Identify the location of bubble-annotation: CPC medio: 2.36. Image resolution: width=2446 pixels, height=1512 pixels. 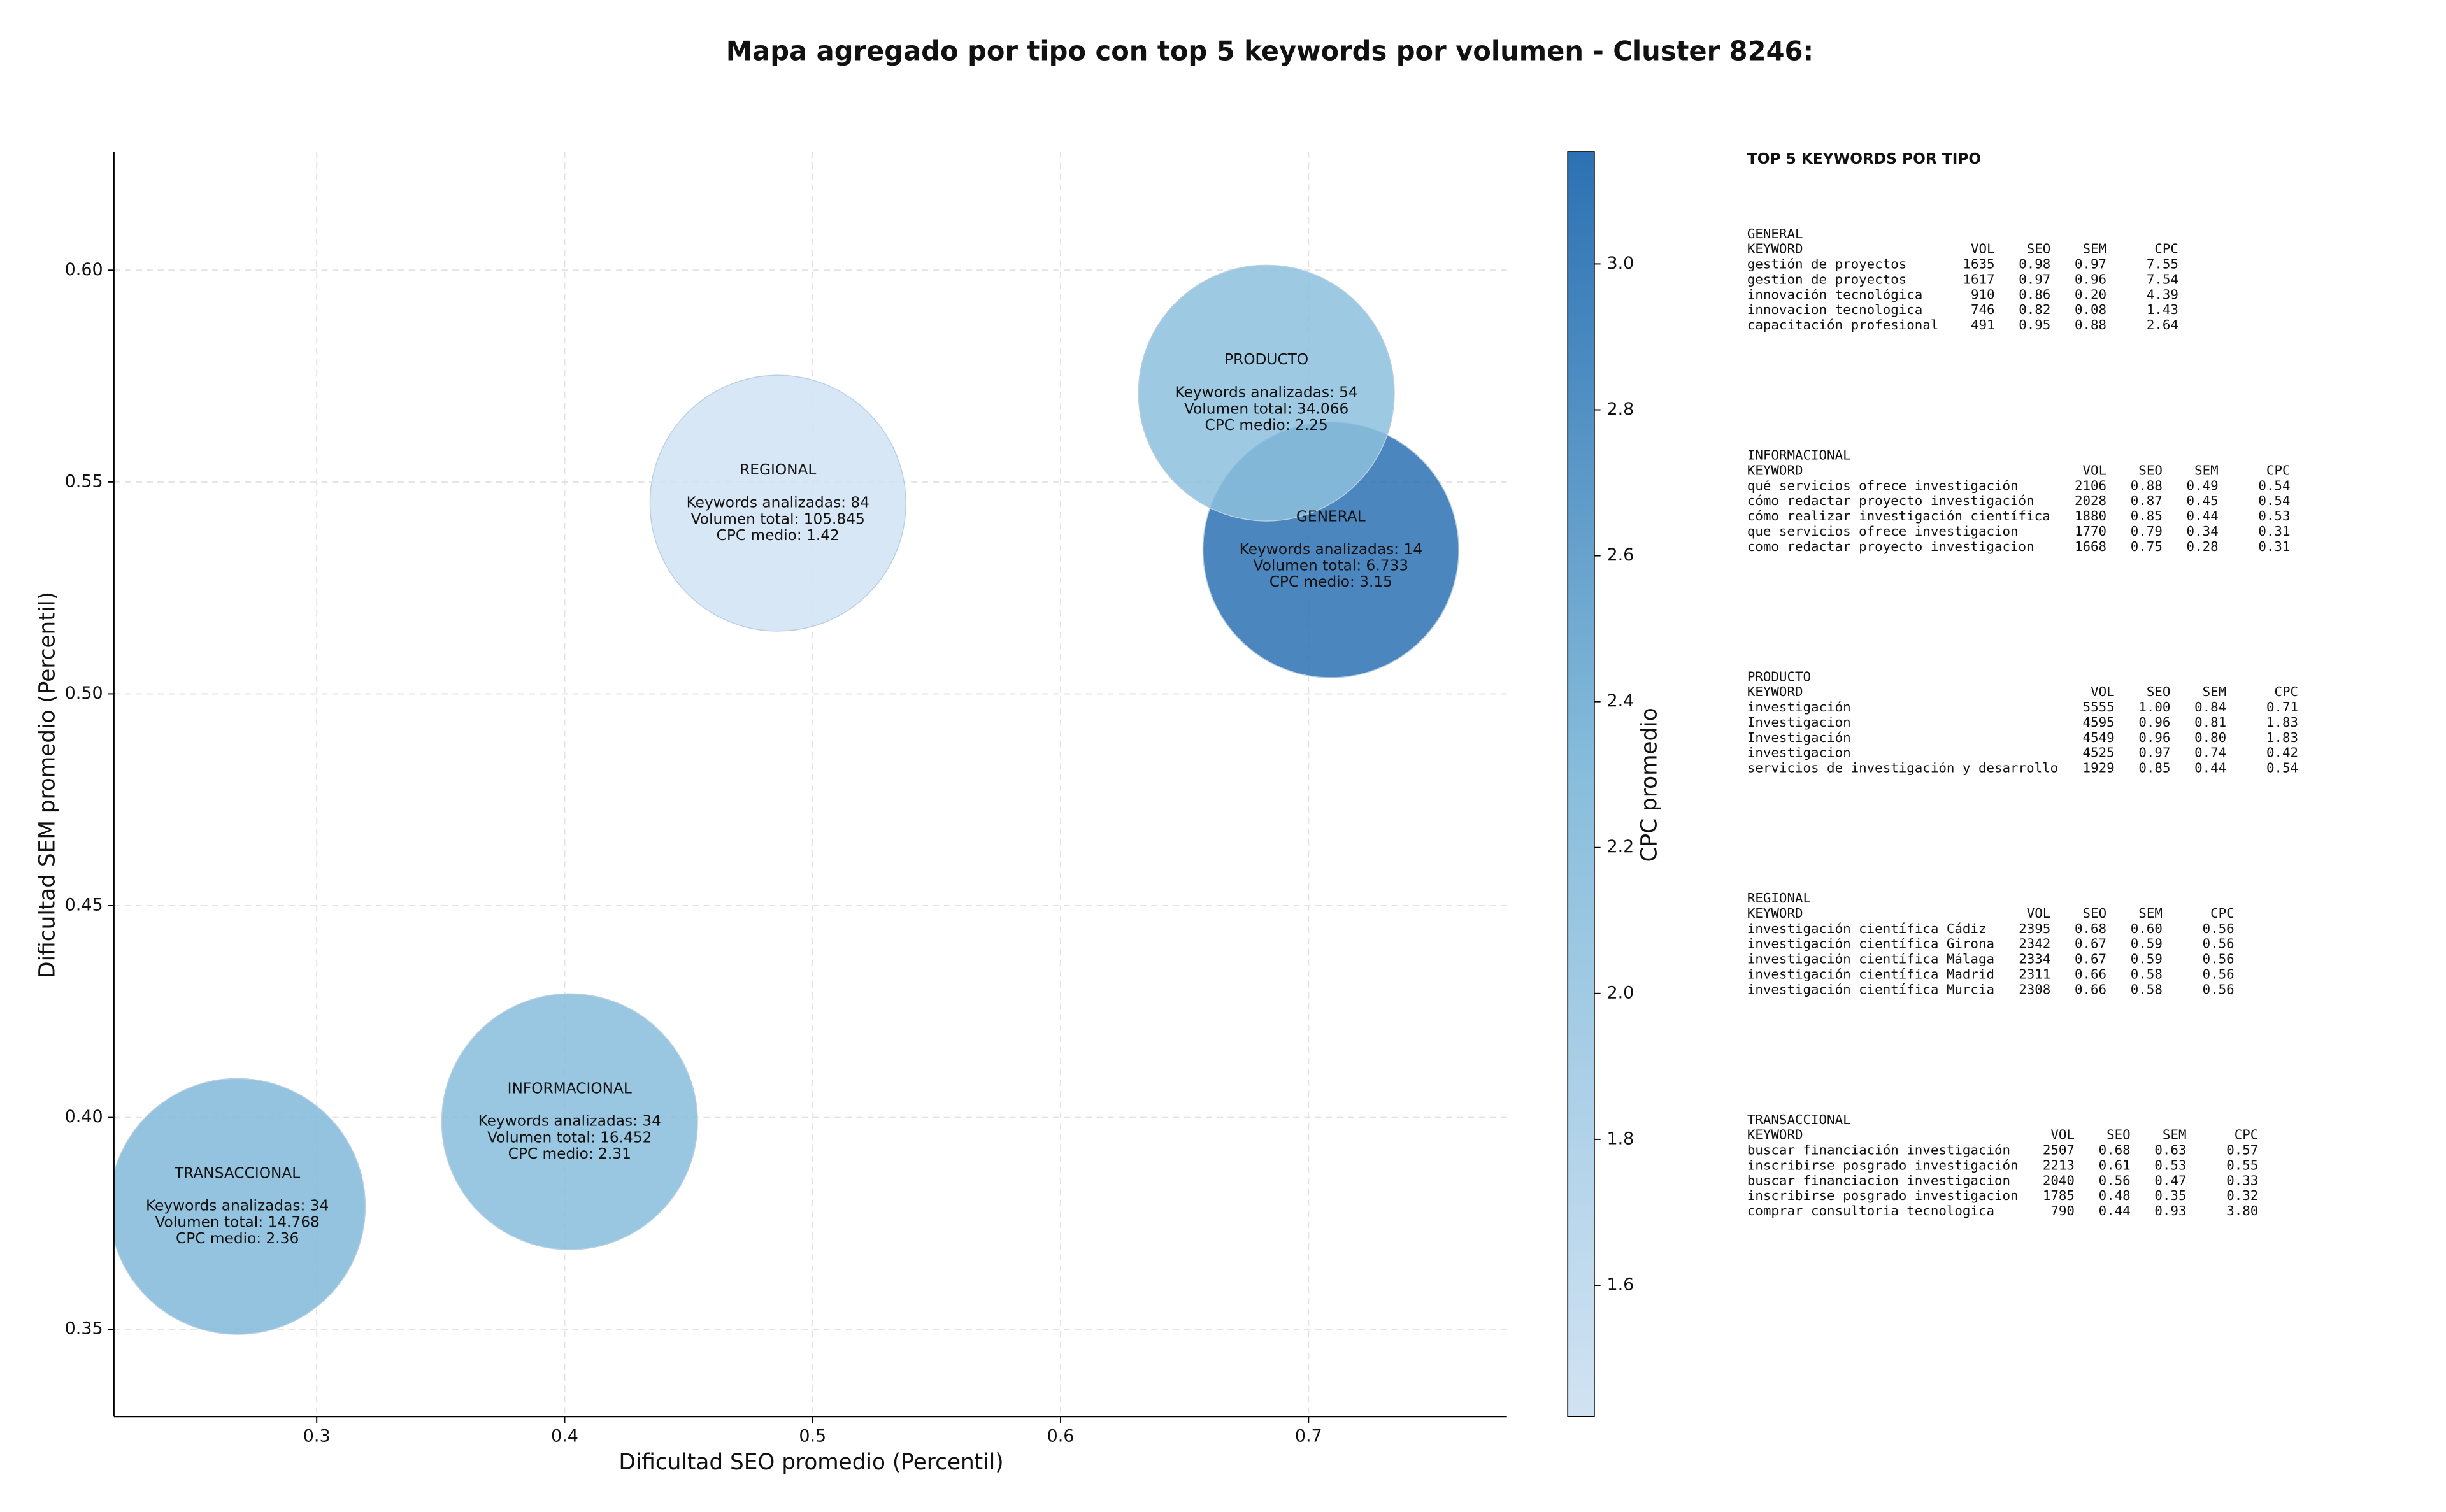
(238, 1238).